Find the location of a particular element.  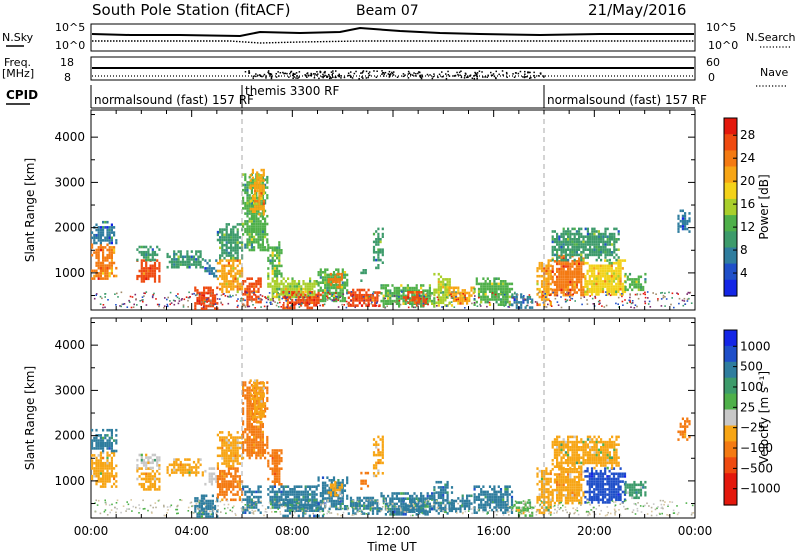

colorbar-tick-label: 500 is located at coordinates (751, 367).